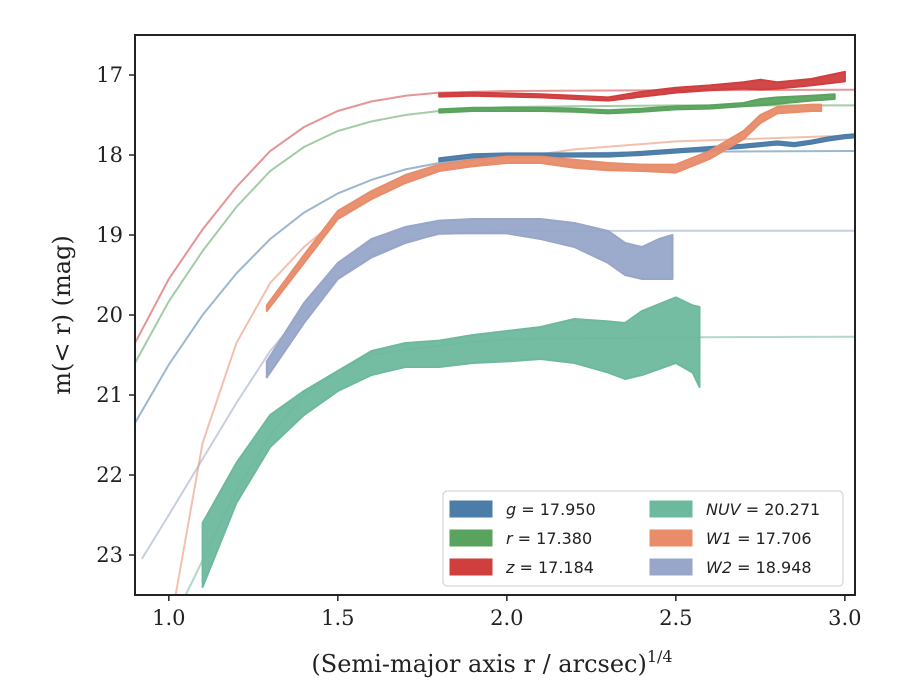  I want to click on legend-swatch-w1, so click(671, 538).